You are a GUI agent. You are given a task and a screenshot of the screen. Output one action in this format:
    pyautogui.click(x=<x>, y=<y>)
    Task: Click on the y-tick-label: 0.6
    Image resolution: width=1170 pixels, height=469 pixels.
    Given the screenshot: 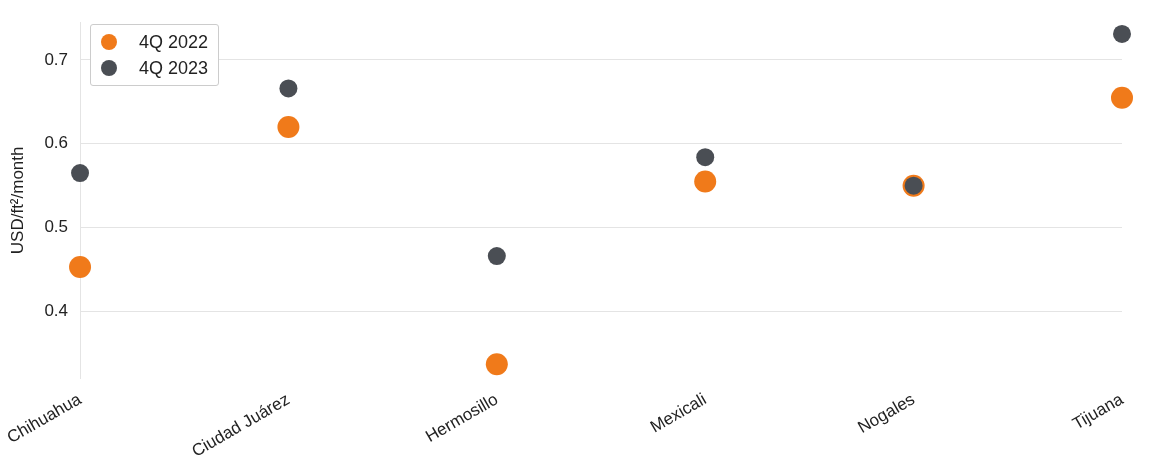 What is the action you would take?
    pyautogui.click(x=56, y=143)
    